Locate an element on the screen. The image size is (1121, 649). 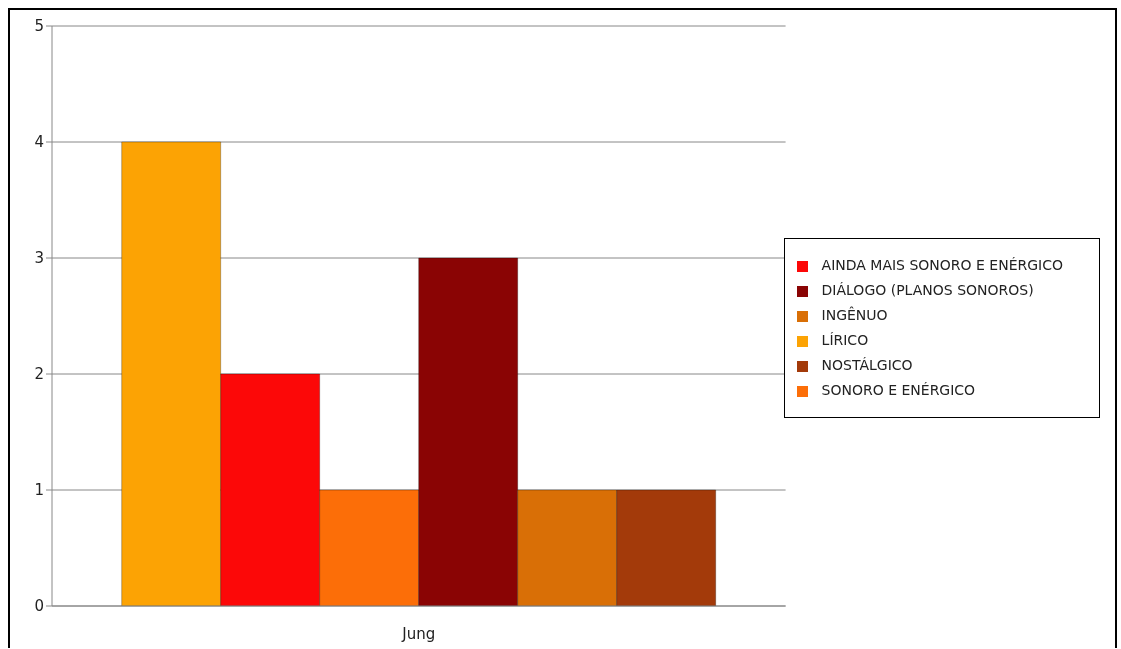
y-tick-label: 0 is located at coordinates (39, 606).